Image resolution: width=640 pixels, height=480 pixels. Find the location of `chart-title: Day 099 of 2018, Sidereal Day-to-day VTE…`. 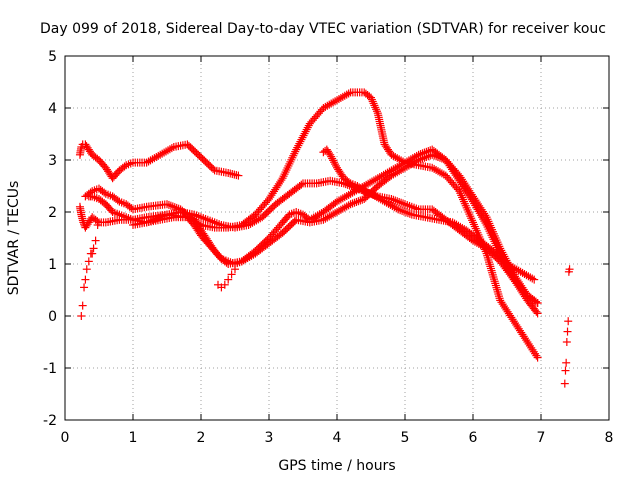

chart-title: Day 099 of 2018, Sidereal Day-to-day VTE… is located at coordinates (323, 29).